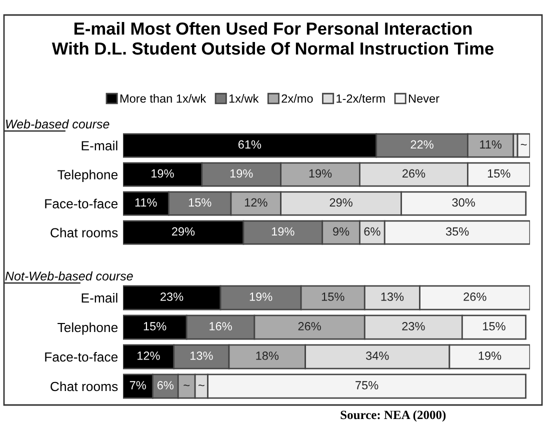 The image size is (546, 426). What do you see at coordinates (138, 385) in the screenshot?
I see `data-label: 7%` at bounding box center [138, 385].